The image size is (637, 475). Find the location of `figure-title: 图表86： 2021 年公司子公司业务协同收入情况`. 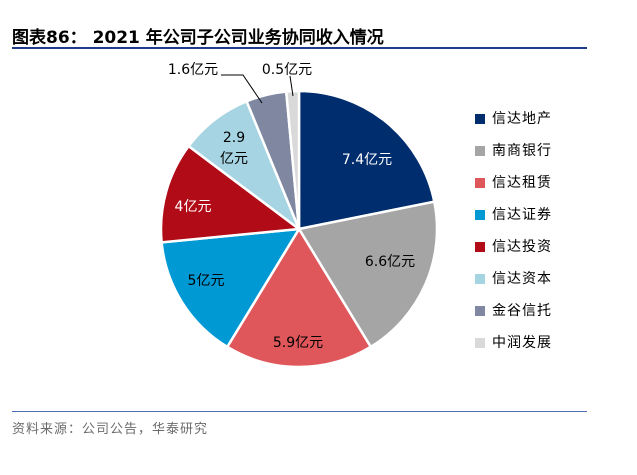

figure-title: 图表86： 2021 年公司子公司业务协同收入情况 is located at coordinates (198, 38).